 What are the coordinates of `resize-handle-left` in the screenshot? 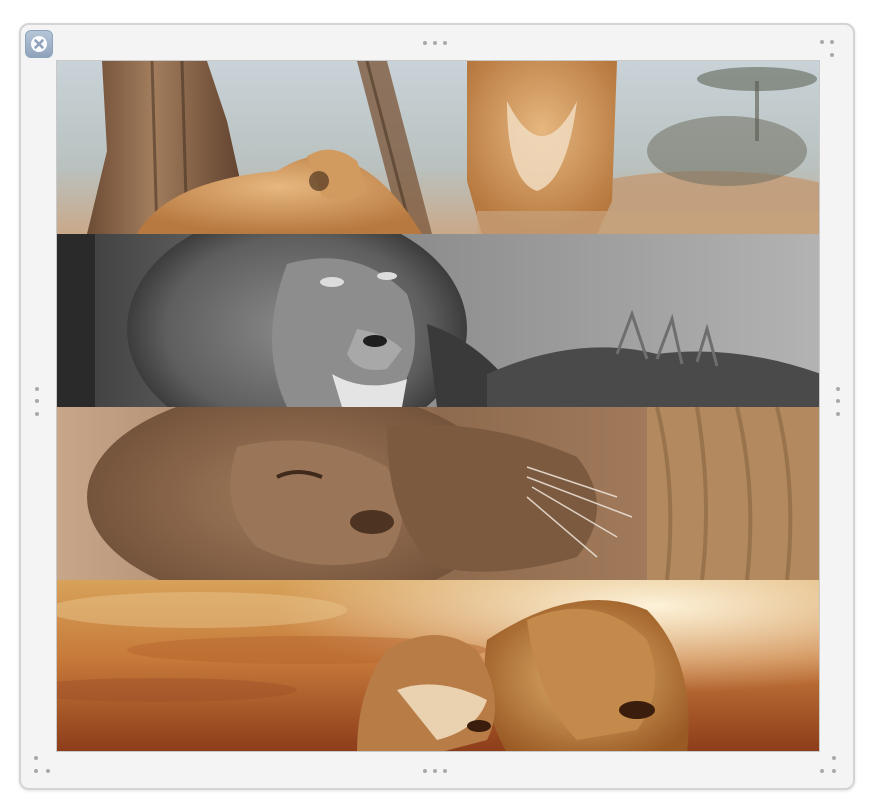 It's located at (37, 404).